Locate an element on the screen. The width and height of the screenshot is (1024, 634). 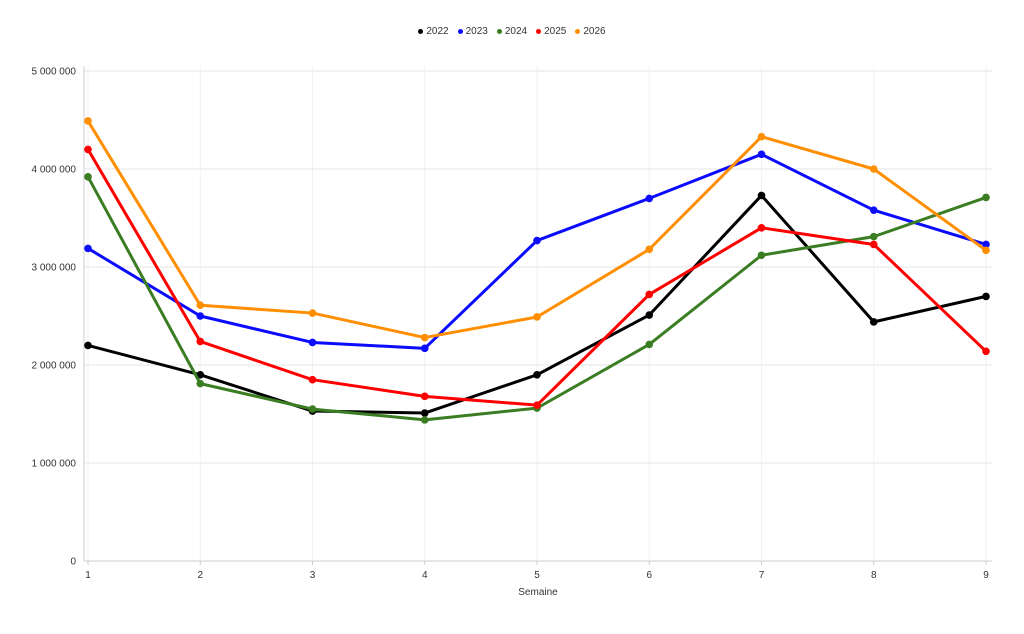
data-point-2026-w1 is located at coordinates (88, 121).